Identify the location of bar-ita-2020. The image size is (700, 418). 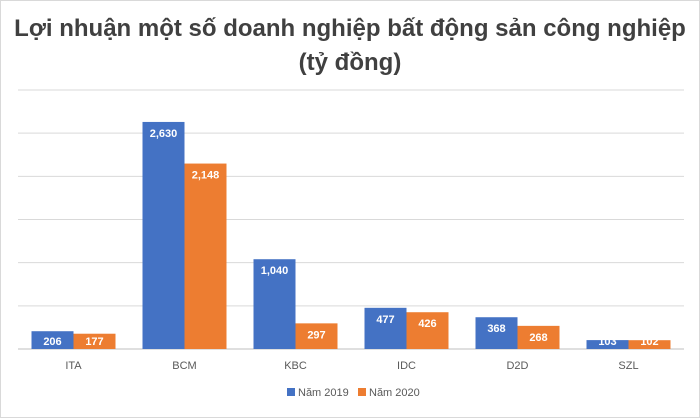
(94, 341).